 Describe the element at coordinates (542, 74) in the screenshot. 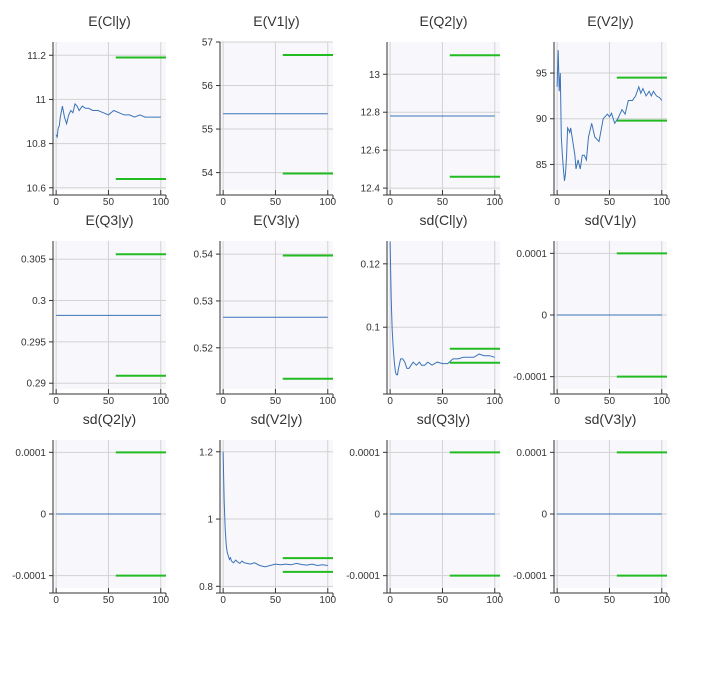

I see `y-tick-label: 95` at that location.